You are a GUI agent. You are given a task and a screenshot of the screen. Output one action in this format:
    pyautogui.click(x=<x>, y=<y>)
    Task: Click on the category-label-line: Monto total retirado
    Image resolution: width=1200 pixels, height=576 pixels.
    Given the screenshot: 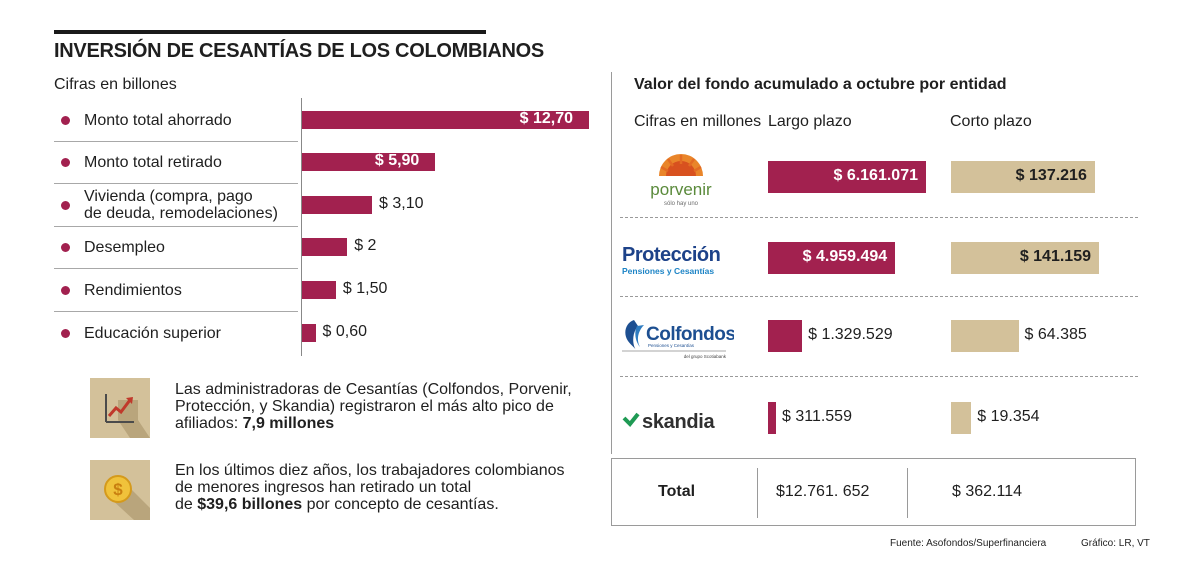 What is the action you would take?
    pyautogui.click(x=153, y=162)
    